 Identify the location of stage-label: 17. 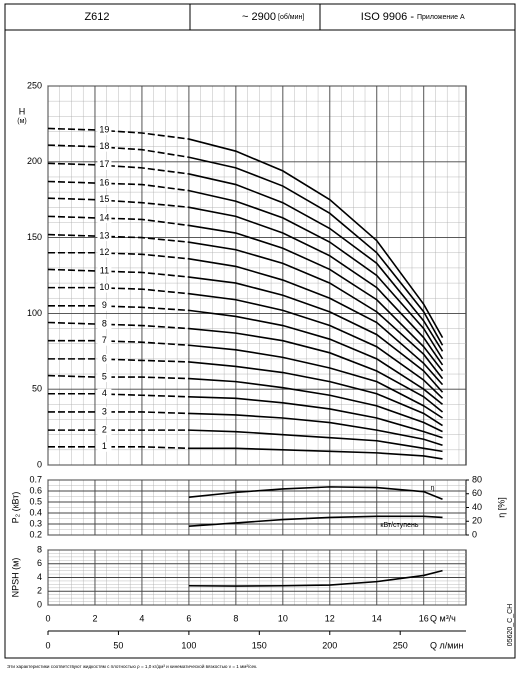
(104, 164).